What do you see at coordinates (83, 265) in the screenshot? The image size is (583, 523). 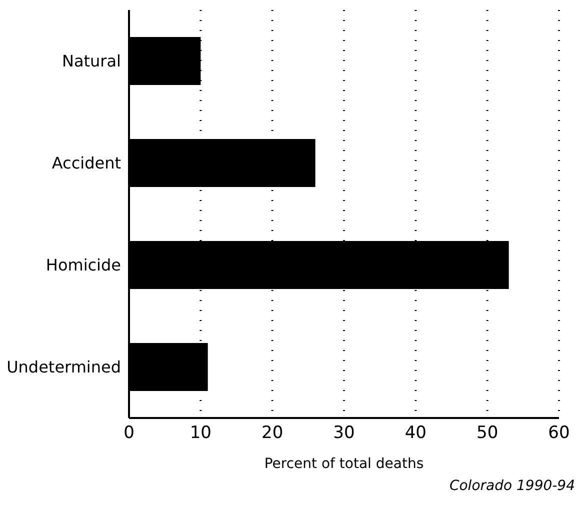 I see `y-tick-label: Homicide` at bounding box center [83, 265].